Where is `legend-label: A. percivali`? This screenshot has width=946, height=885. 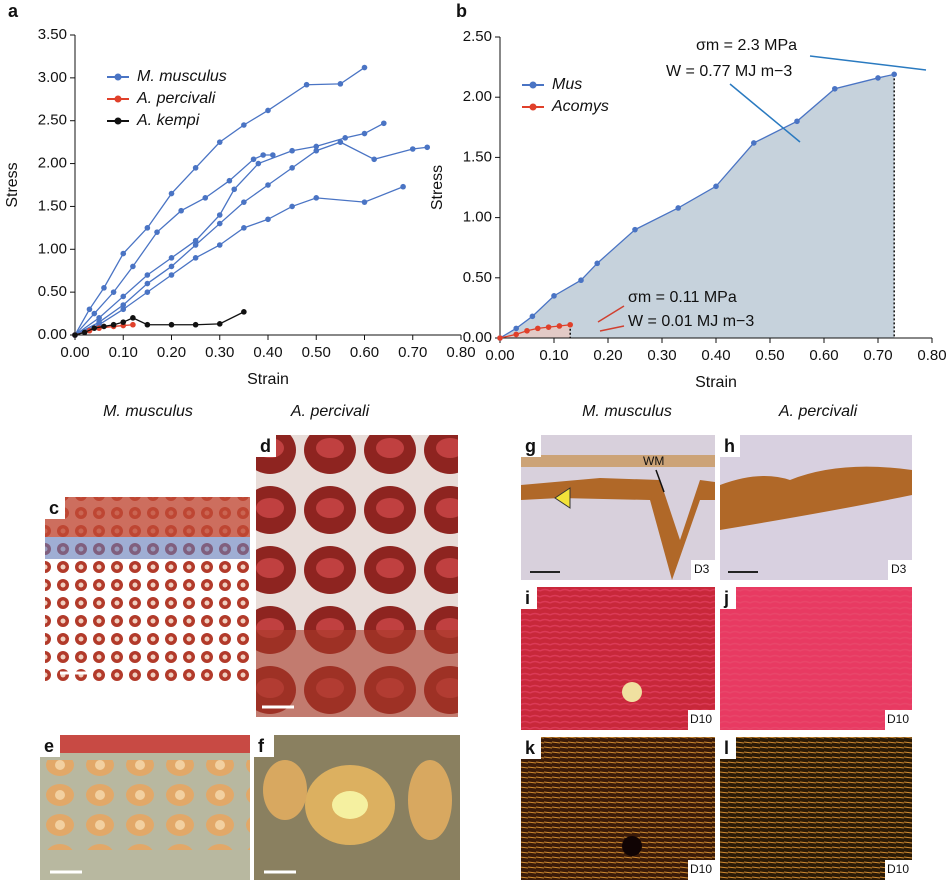 legend-label: A. percivali is located at coordinates (176, 98).